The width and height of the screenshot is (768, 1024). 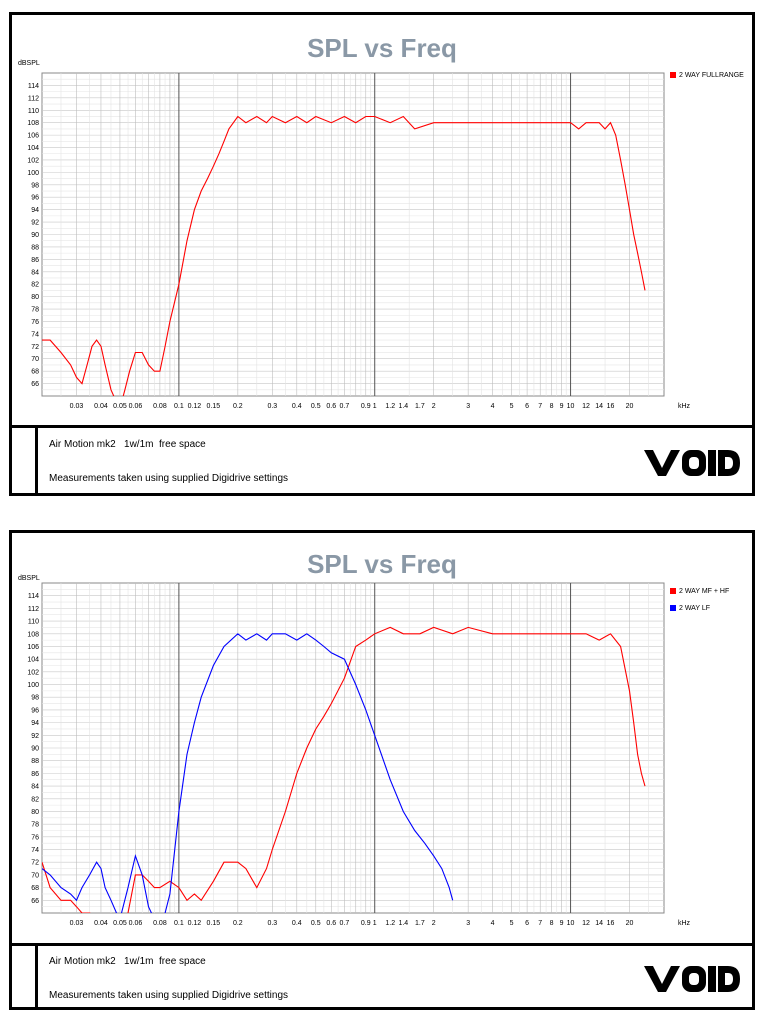 I want to click on y-tick-label: 84, so click(x=35, y=272).